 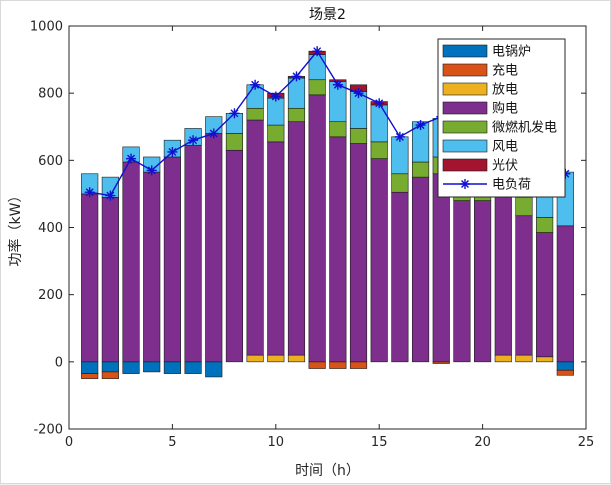 What do you see at coordinates (50, 161) in the screenshot?
I see `y-tick-label: 600` at bounding box center [50, 161].